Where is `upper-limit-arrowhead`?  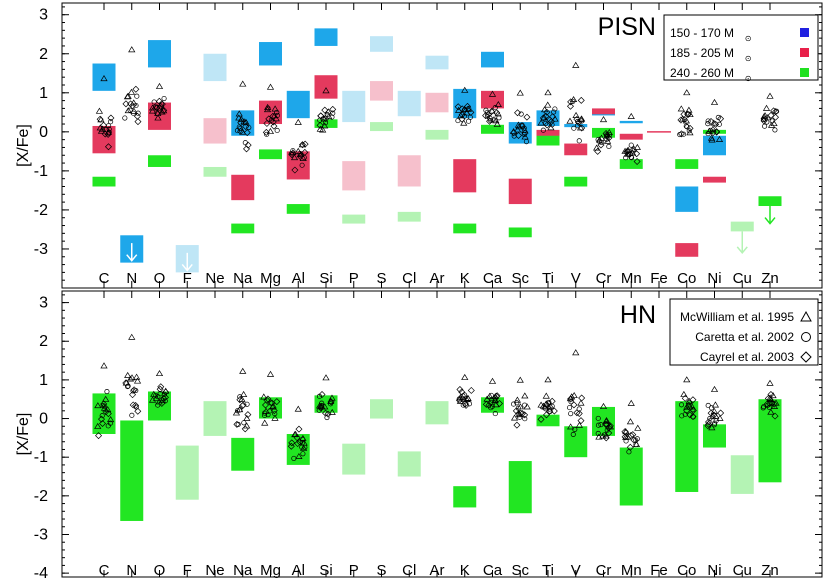
upper-limit-arrowhead is located at coordinates (770, 221).